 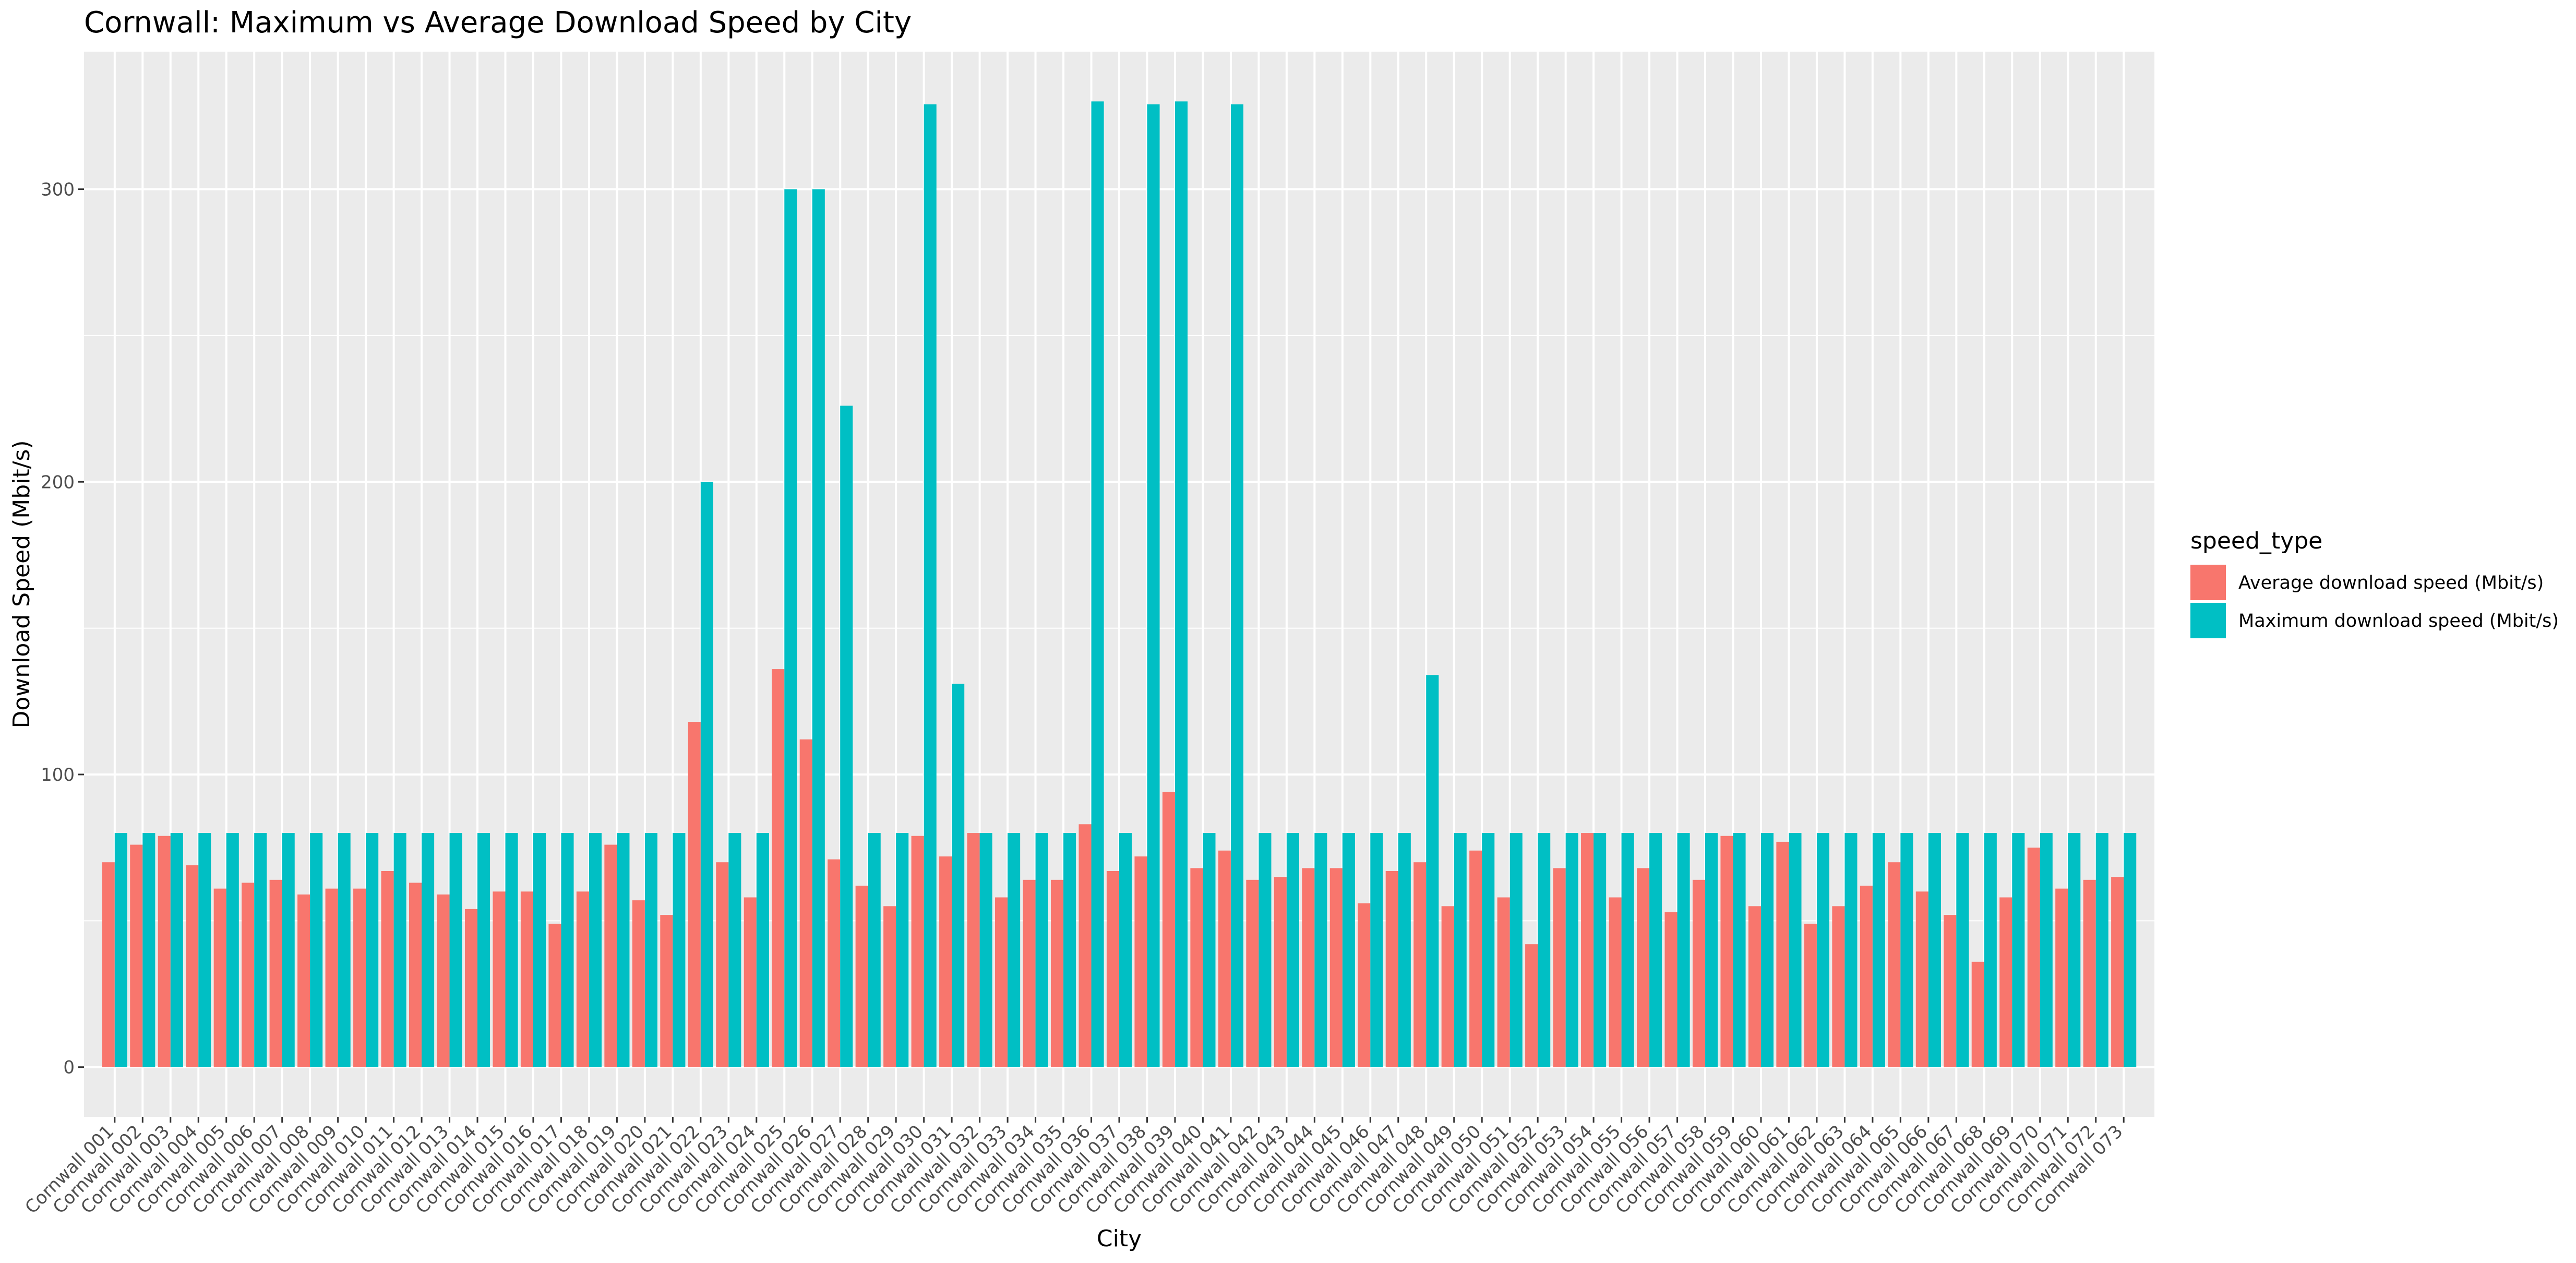 What do you see at coordinates (2256, 541) in the screenshot?
I see `legend-title: speed_type` at bounding box center [2256, 541].